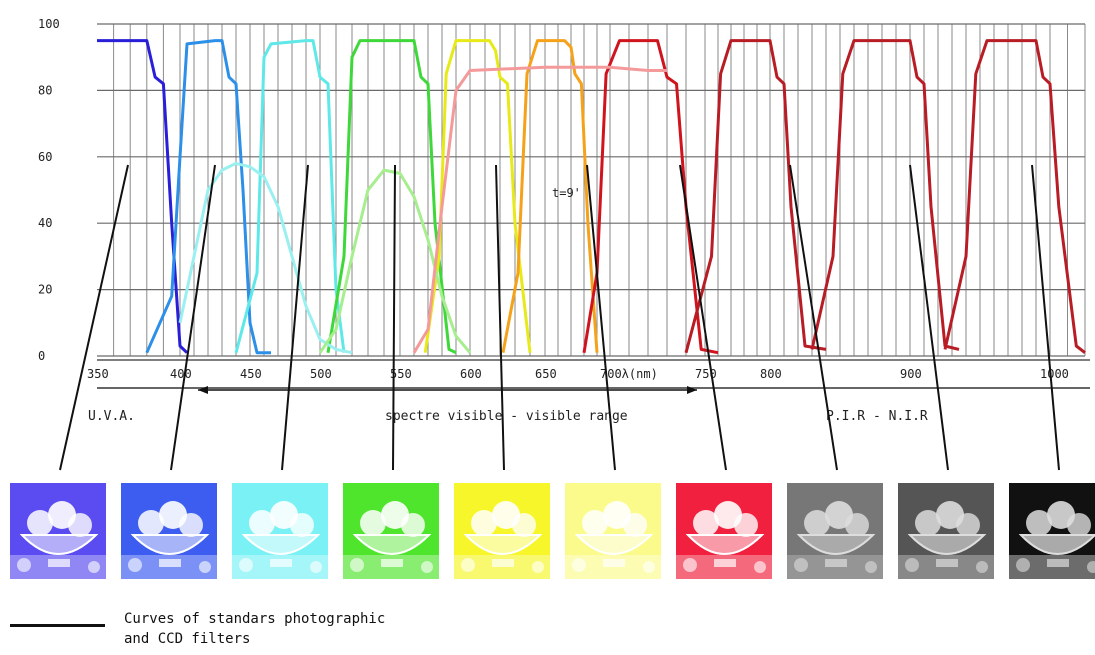 The height and width of the screenshot is (655, 1095). What do you see at coordinates (181, 374) in the screenshot?
I see `x-tick-label: 400` at bounding box center [181, 374].